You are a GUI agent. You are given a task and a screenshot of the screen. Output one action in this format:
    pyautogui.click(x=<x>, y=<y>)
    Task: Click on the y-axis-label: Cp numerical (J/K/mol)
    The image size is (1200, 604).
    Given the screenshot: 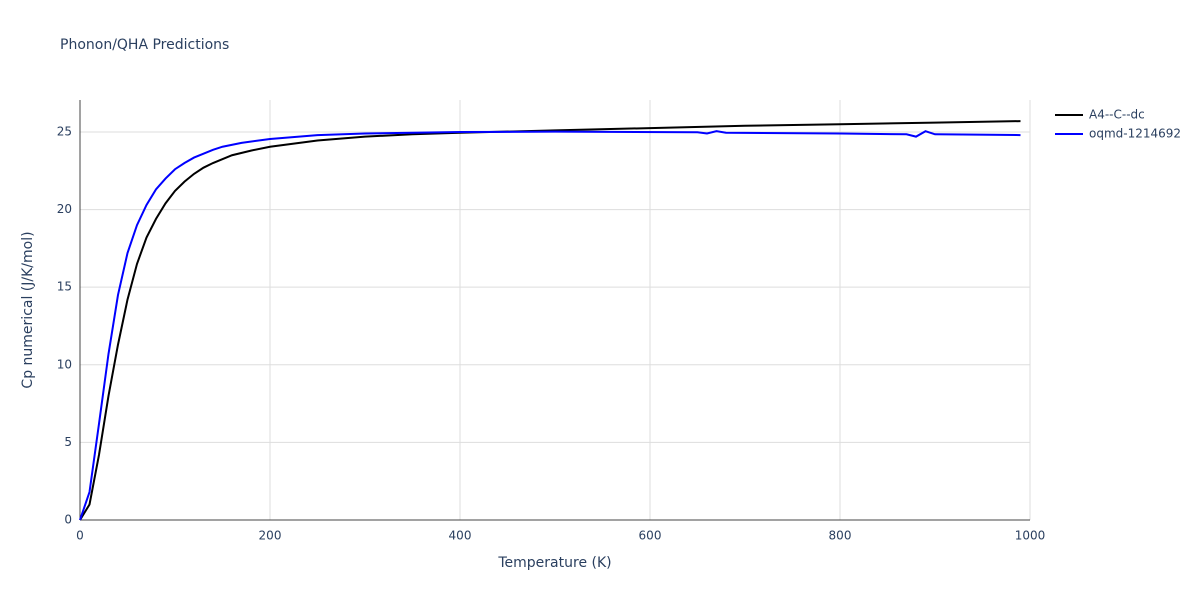 What is the action you would take?
    pyautogui.click(x=28, y=309)
    